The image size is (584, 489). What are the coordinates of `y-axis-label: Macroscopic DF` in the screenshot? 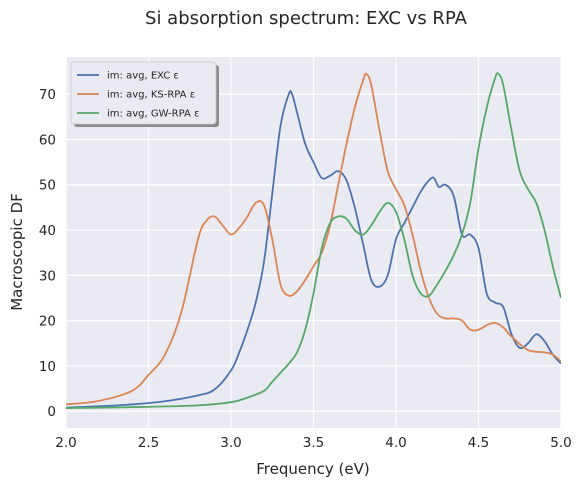 It's located at (17, 252).